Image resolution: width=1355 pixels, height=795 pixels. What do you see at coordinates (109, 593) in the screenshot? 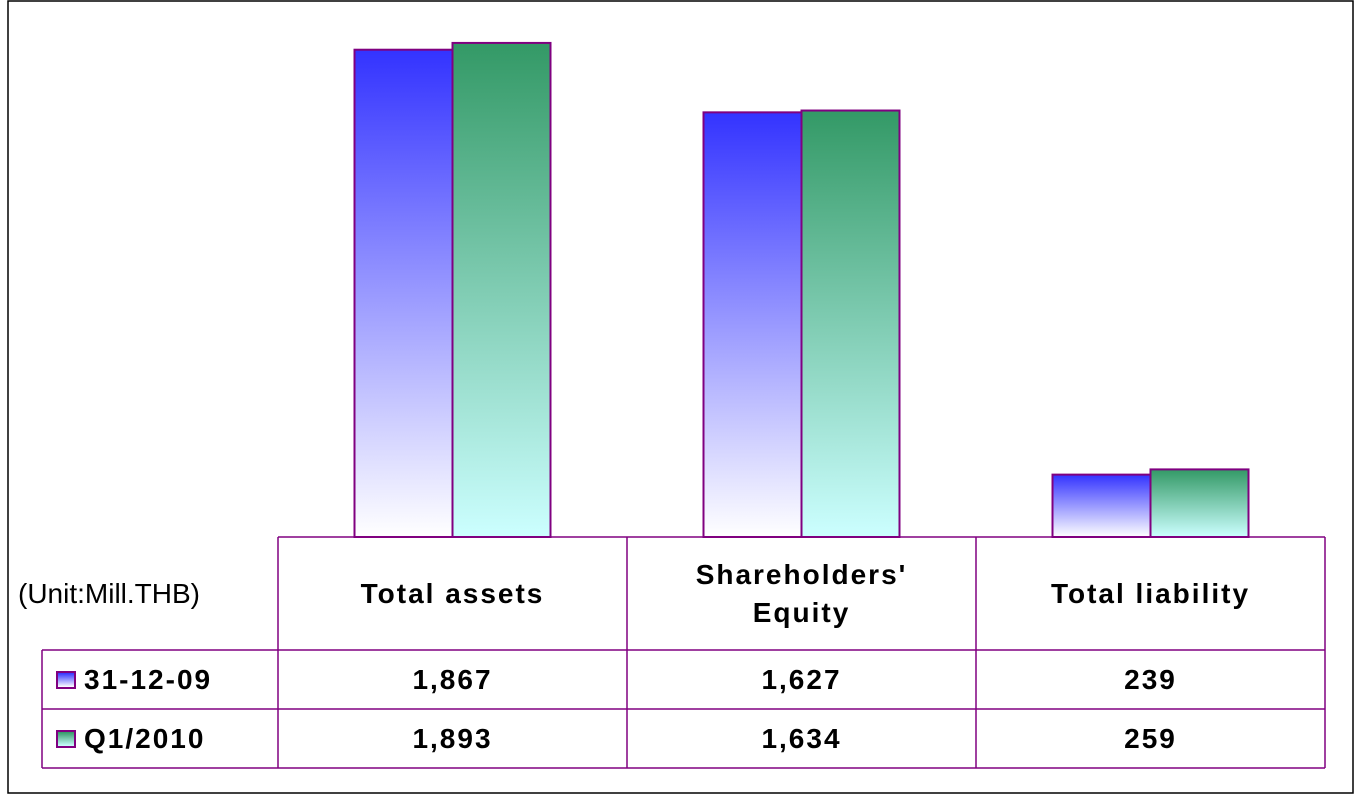
I see `unit-label: (Unit:Mill.THB)` at bounding box center [109, 593].